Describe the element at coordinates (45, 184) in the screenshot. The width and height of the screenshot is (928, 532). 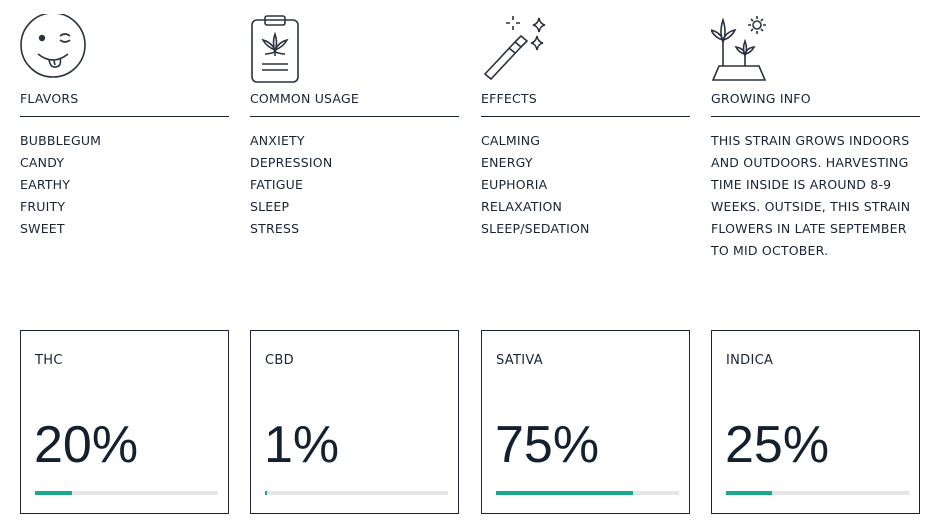
I see `list-item: EARTHY` at that location.